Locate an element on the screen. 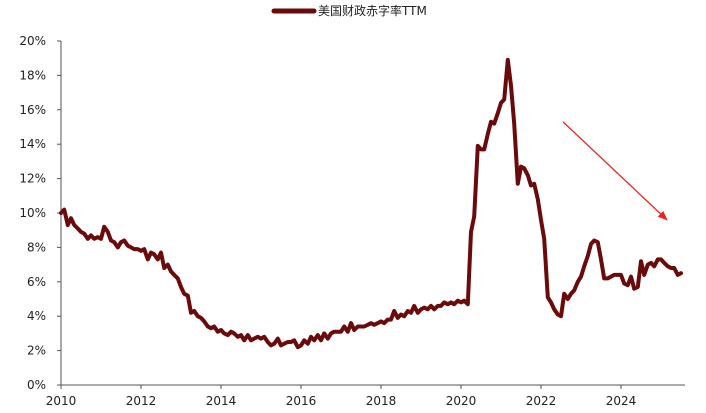  x-tick-label: 2024 is located at coordinates (621, 401).